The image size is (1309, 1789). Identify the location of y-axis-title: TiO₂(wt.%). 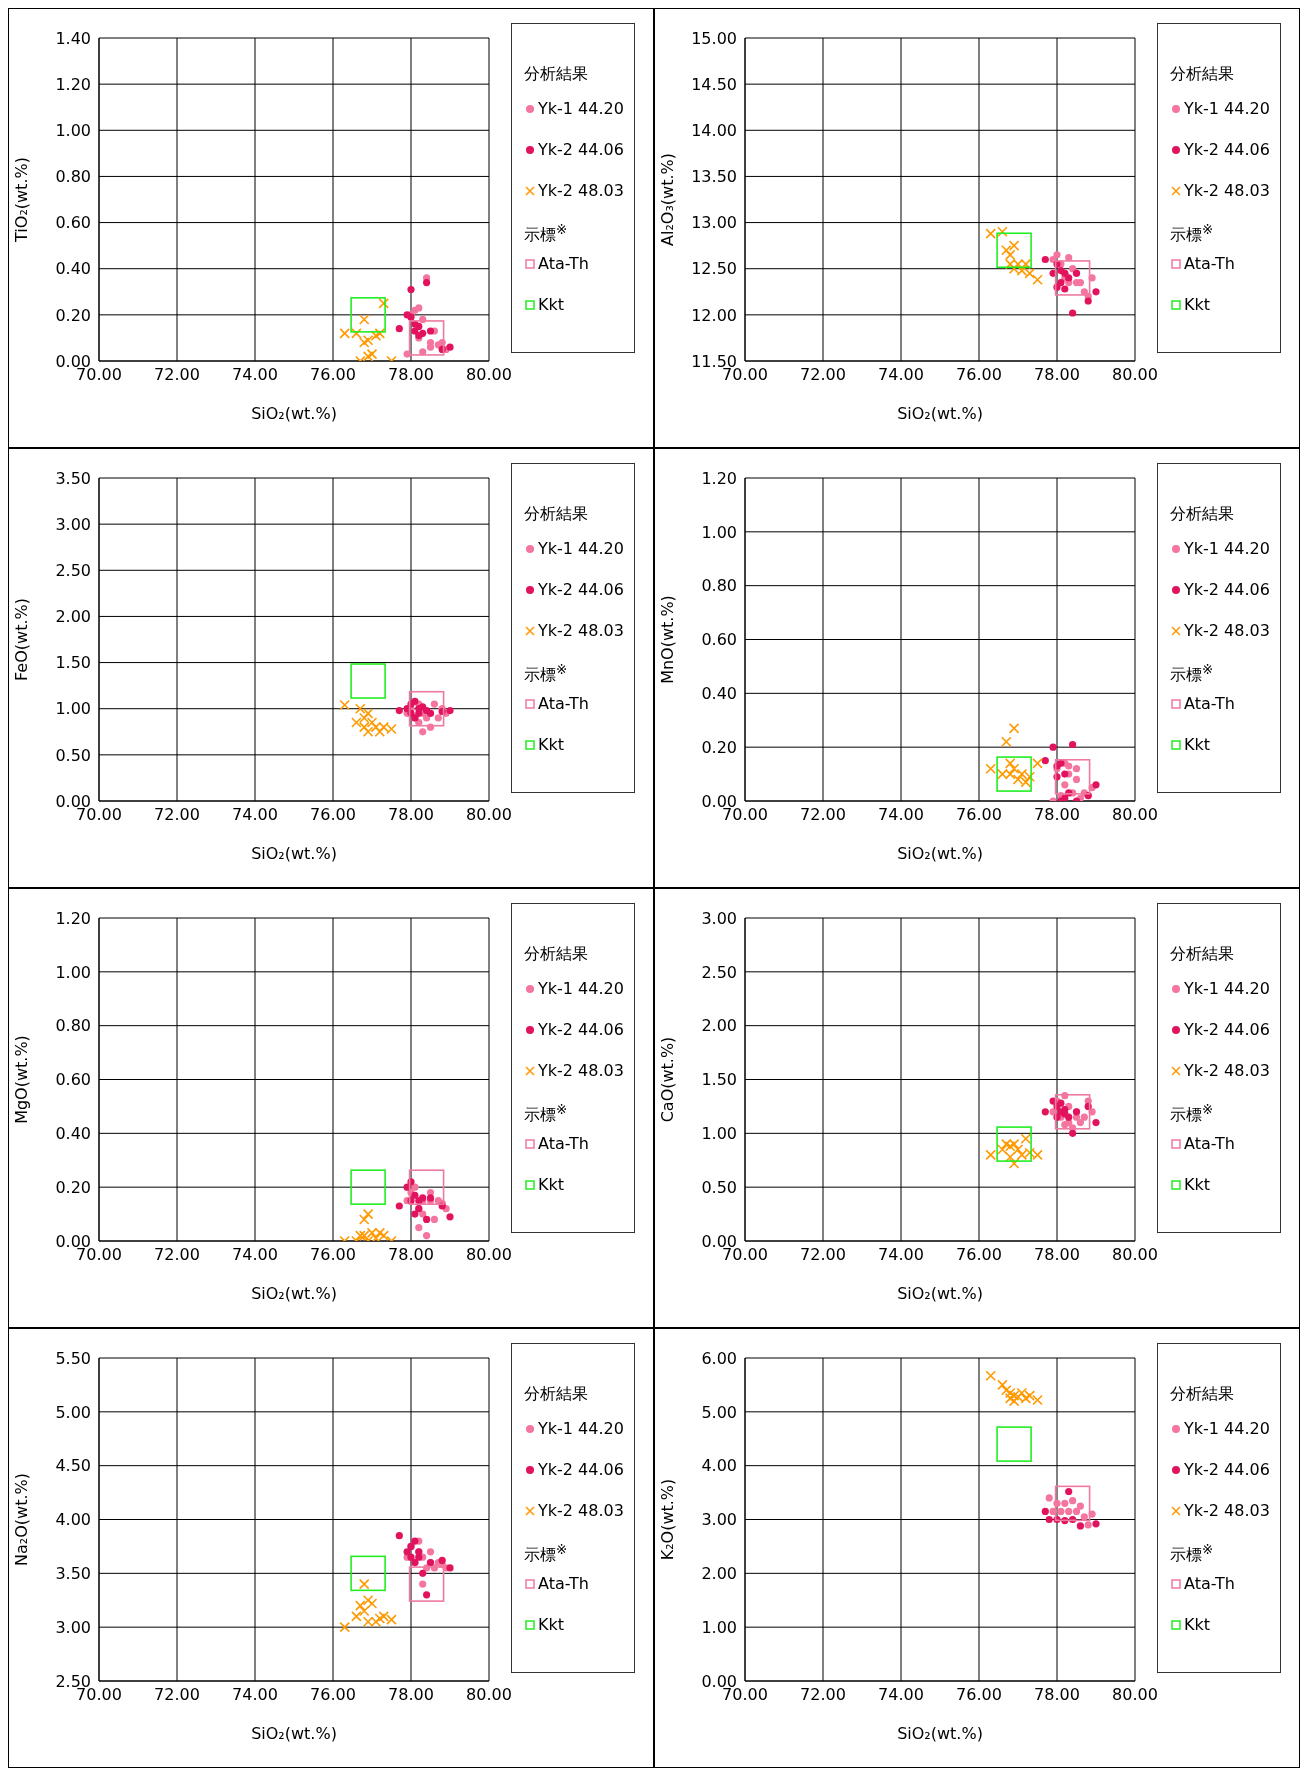
(21, 200).